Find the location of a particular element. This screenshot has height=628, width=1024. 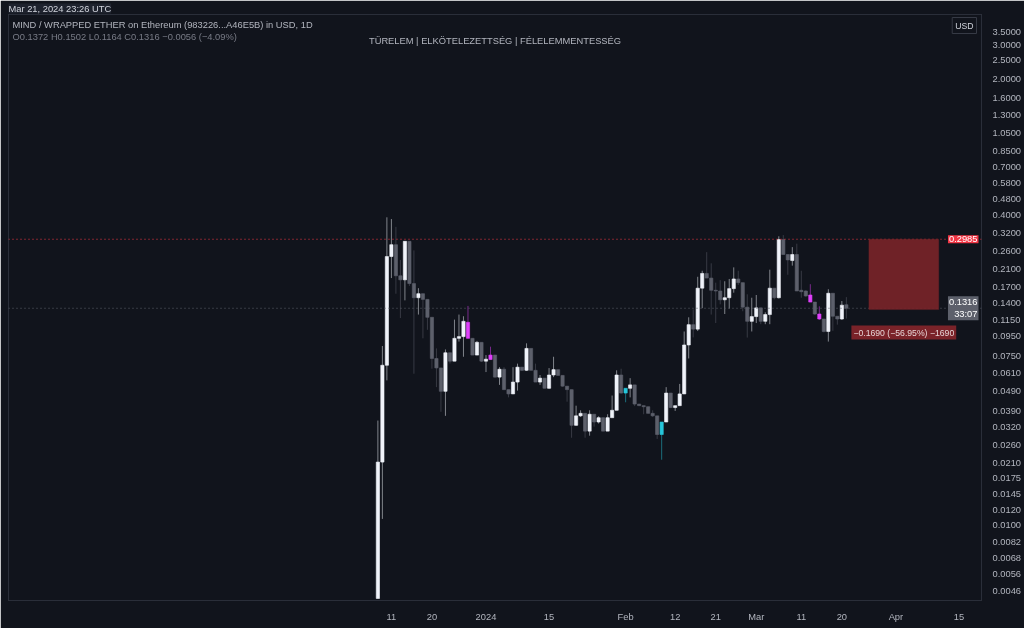

text: TÜRELEM | ELKÖTELEZETTSÉG | FÉLELEMMENTESSÉG is located at coordinates (495, 40).